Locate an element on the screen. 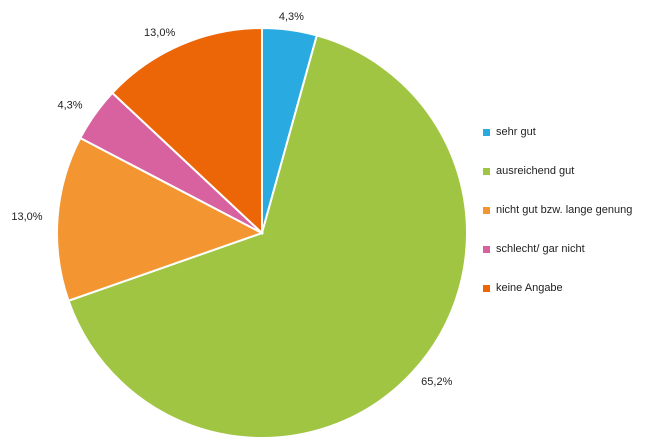 The width and height of the screenshot is (662, 437). pie-slice-nicht-gut-bzw-lange-genung is located at coordinates (160, 219).